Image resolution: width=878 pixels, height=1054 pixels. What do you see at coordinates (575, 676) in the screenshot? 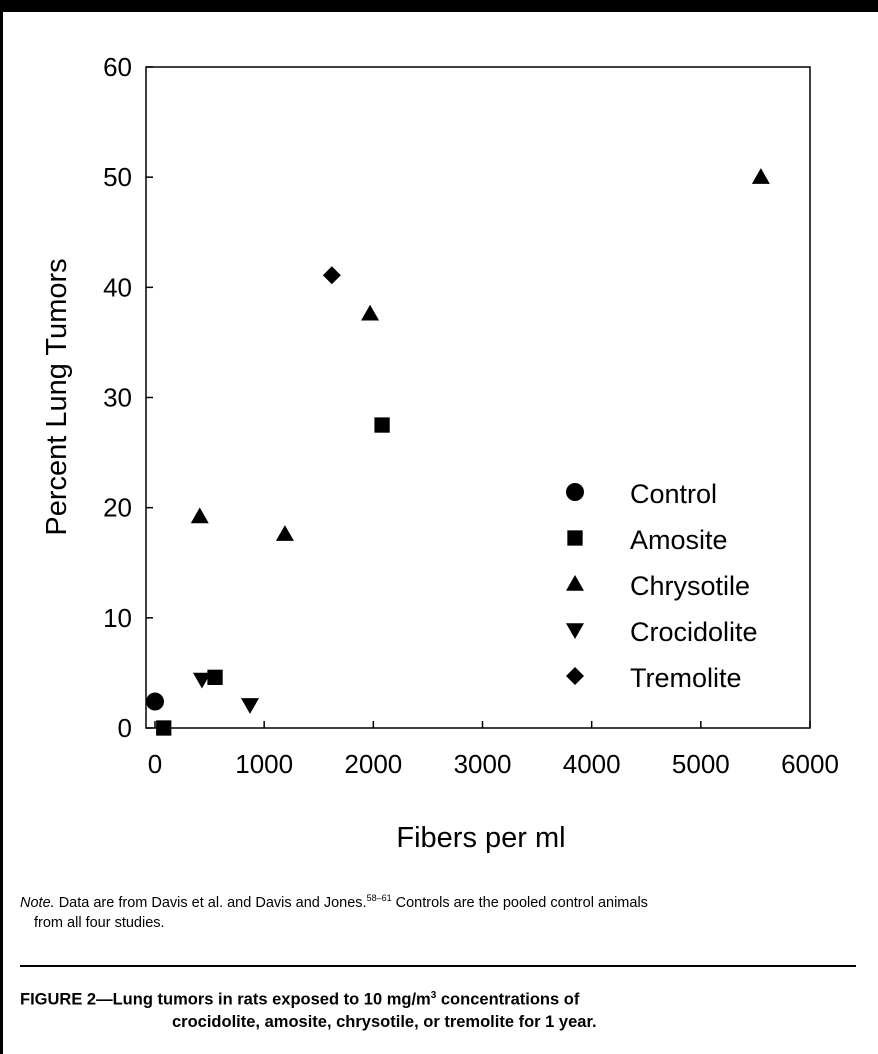
I see `legend-marker-tremolite` at bounding box center [575, 676].